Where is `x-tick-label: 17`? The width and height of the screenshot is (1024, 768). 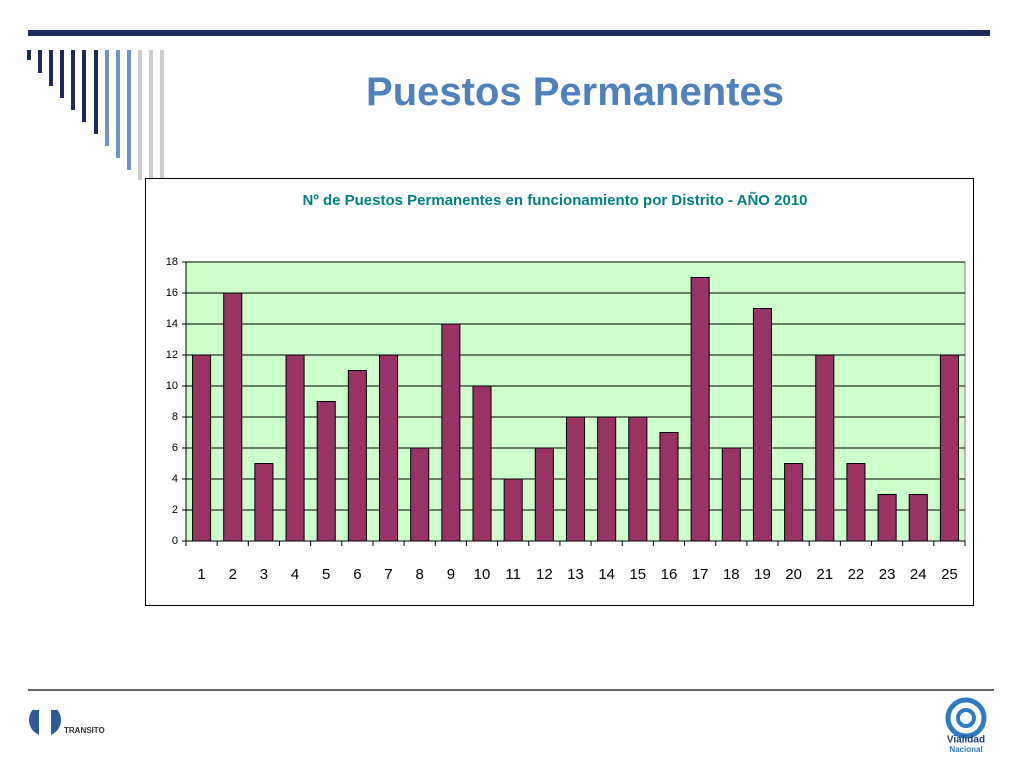 x-tick-label: 17 is located at coordinates (700, 574).